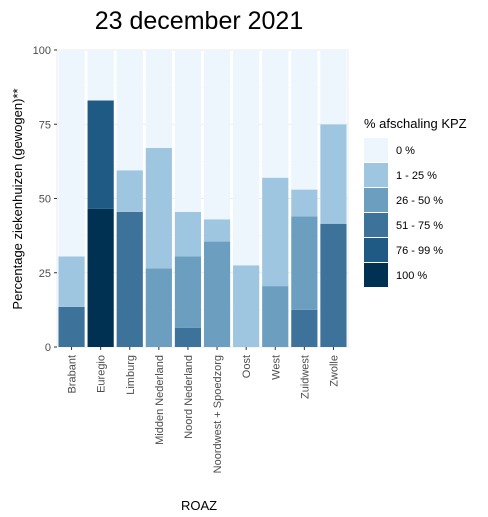  Describe the element at coordinates (218, 414) in the screenshot. I see `x-tick-label: Noordwest + Spoedzorg` at that location.